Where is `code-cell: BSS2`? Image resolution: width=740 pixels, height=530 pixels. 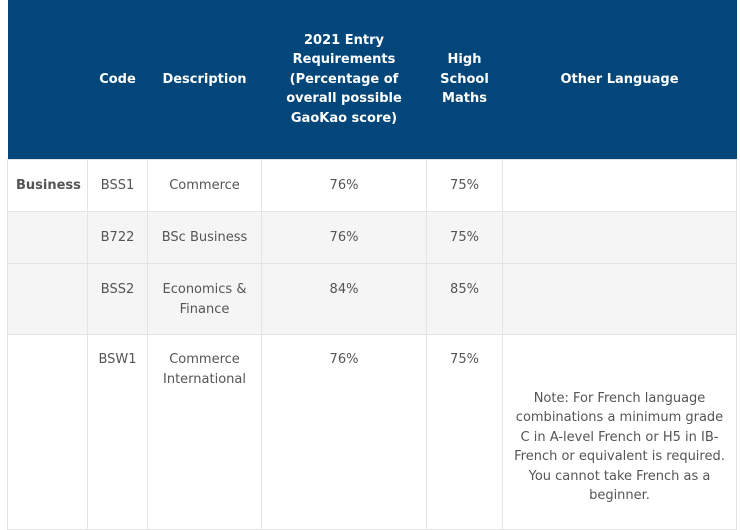 code-cell: BSS2 is located at coordinates (117, 299).